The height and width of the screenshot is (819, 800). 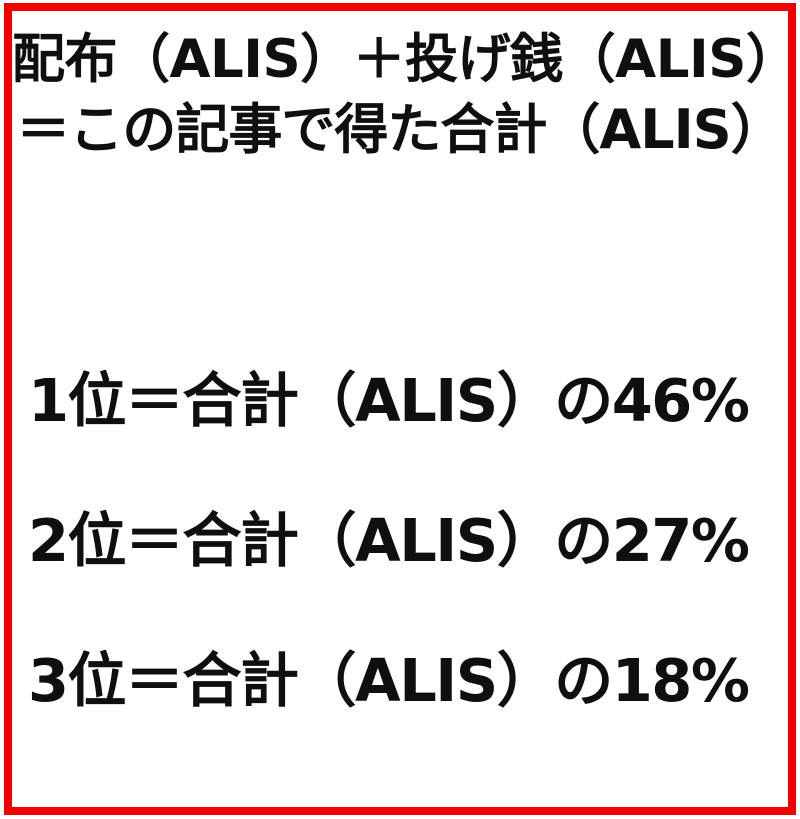 I want to click on ranking-text-1: 1位＝合計（ALIS）の46%, so click(x=389, y=400).